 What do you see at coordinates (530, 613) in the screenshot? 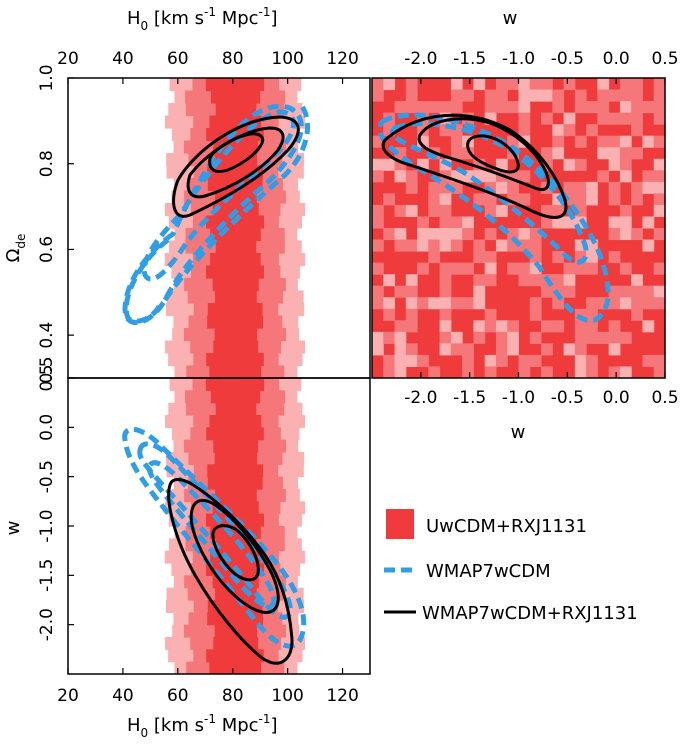
I see `legend-label-combined: WMAP7wCDM+RXJ1131` at bounding box center [530, 613].